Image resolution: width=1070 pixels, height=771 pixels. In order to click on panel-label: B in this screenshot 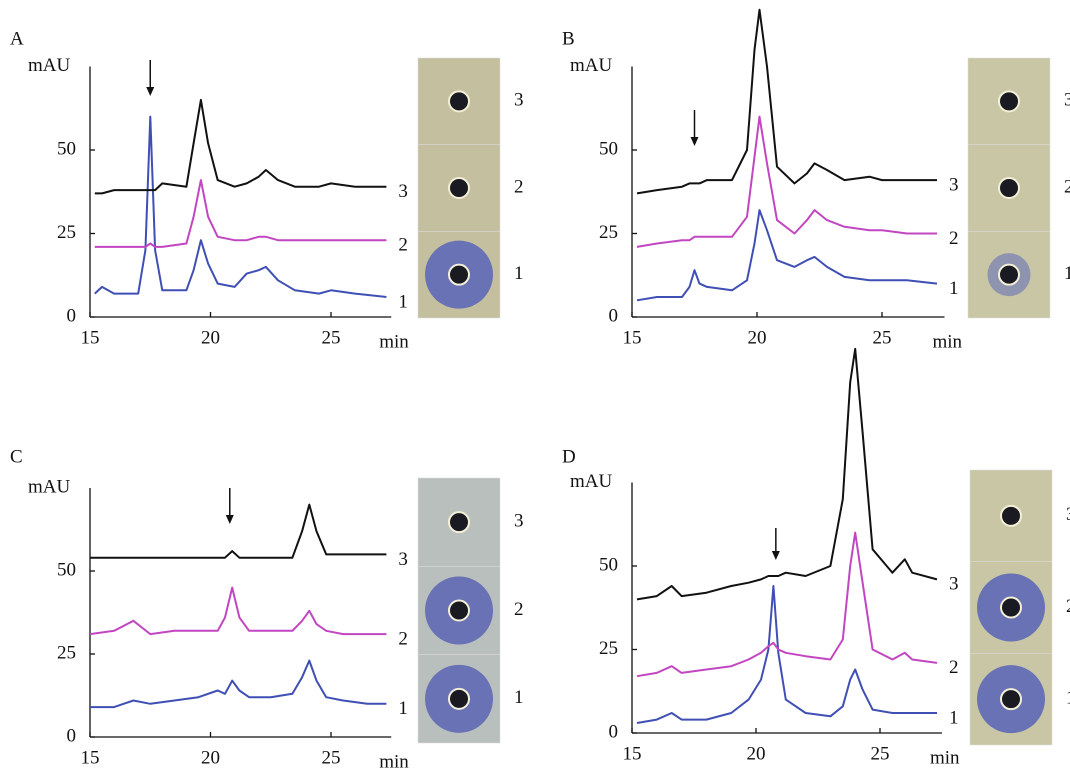, I will do `click(568, 38)`.